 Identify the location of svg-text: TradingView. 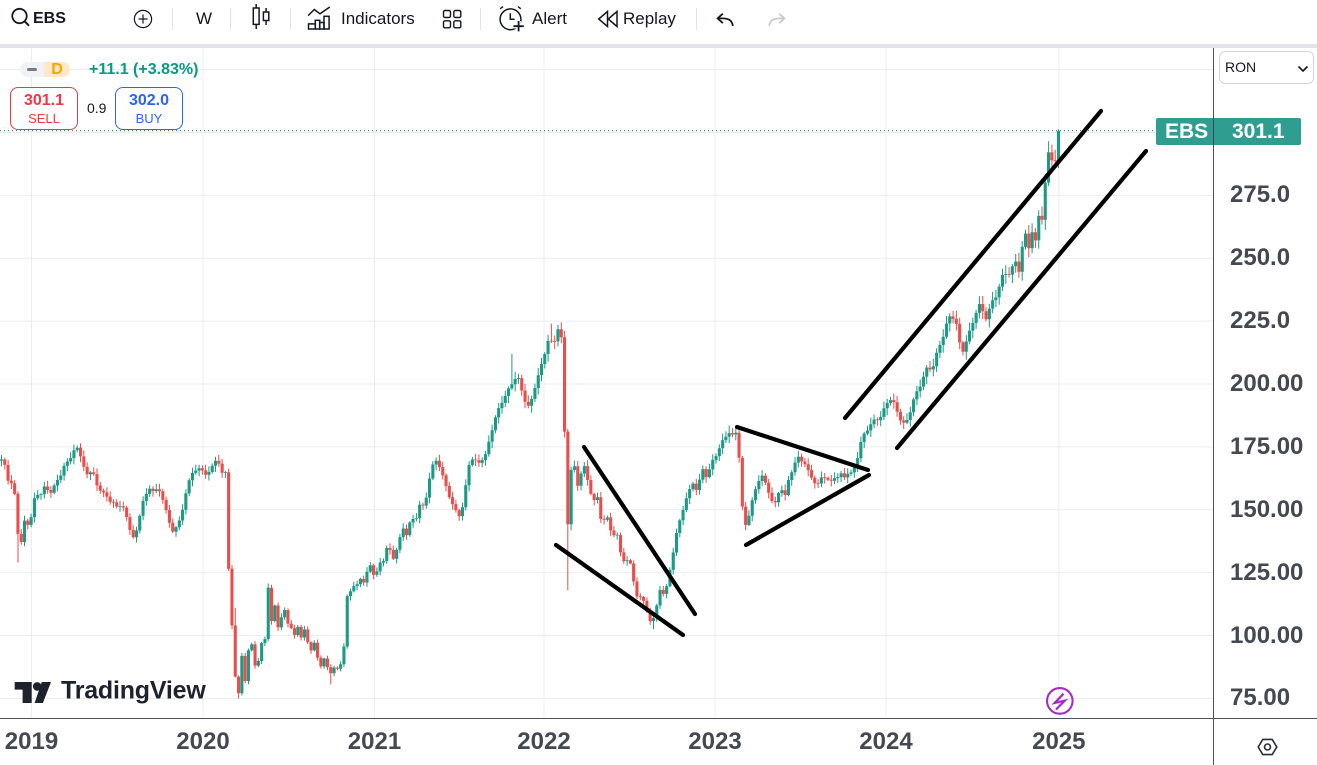
(133, 691).